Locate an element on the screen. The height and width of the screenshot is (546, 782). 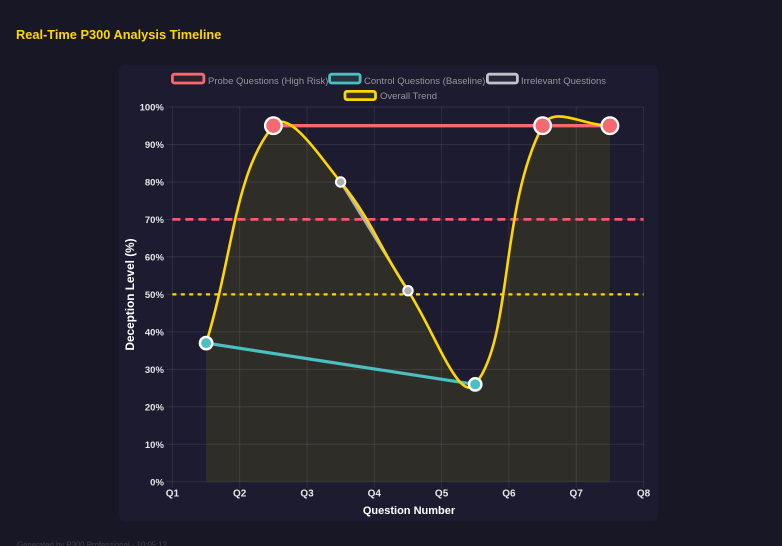
svg-text: Q3 is located at coordinates (307, 494).